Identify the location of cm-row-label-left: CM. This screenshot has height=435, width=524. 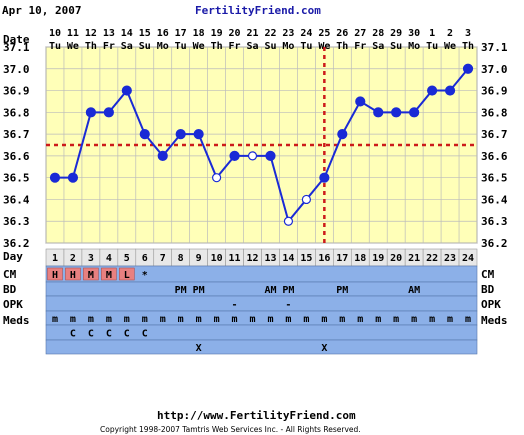
(10, 274).